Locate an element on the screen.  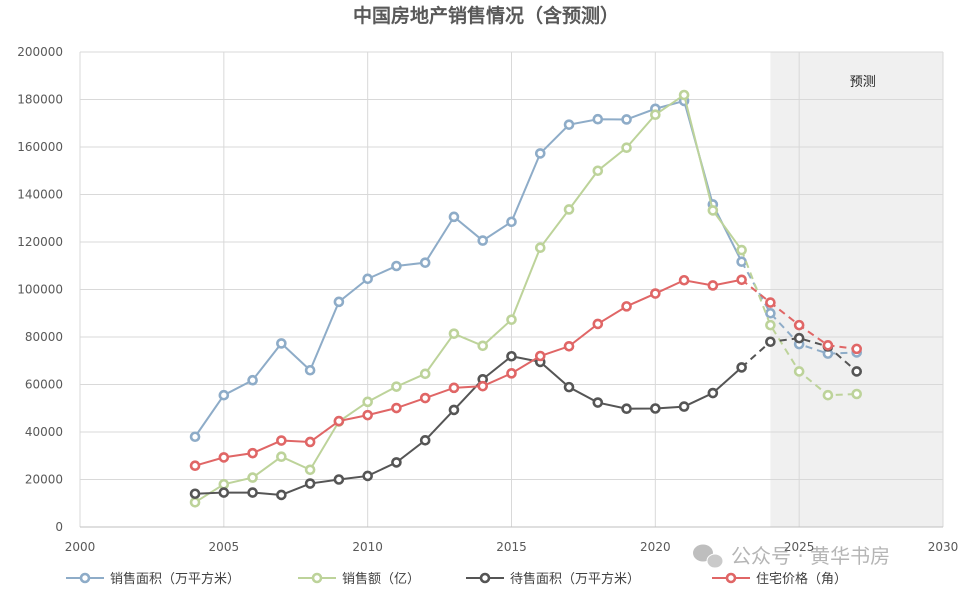
watermark-text: 公众号 · 黄华书房 is located at coordinates (810, 556).